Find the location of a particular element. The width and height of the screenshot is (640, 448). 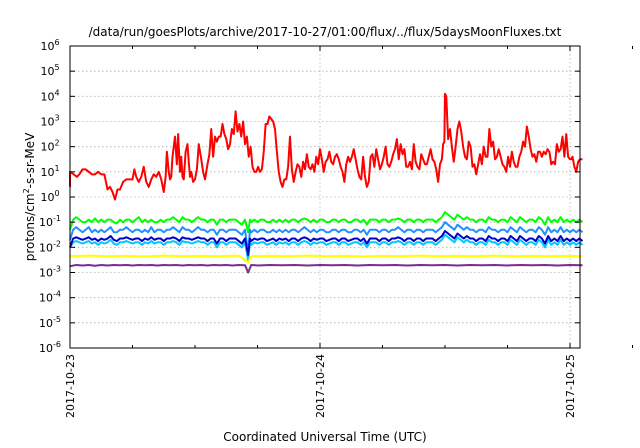

y-axis-label: protons/cm2-s-sr-MeV is located at coordinates (29, 196).